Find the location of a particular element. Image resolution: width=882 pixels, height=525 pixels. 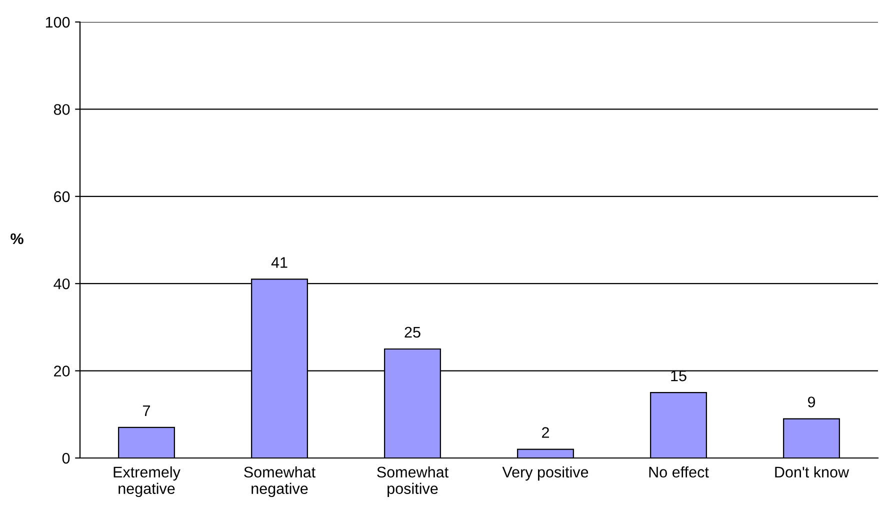

y-tick-label: 20 is located at coordinates (62, 371).